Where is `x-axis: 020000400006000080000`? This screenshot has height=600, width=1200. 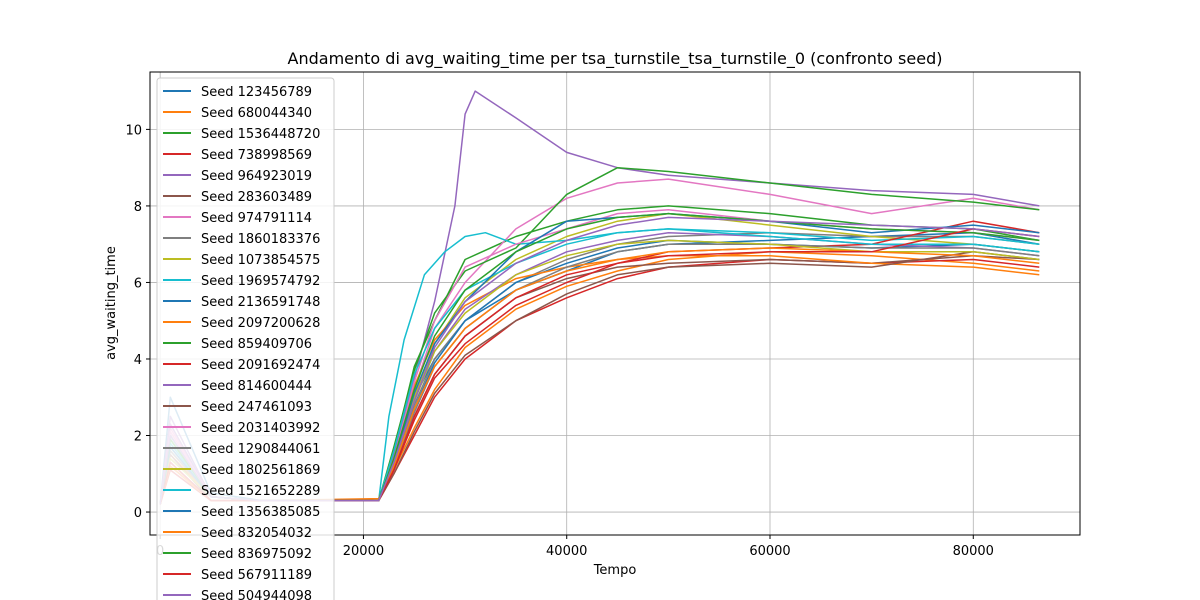
x-axis: 020000400006000080000 is located at coordinates (575, 547).